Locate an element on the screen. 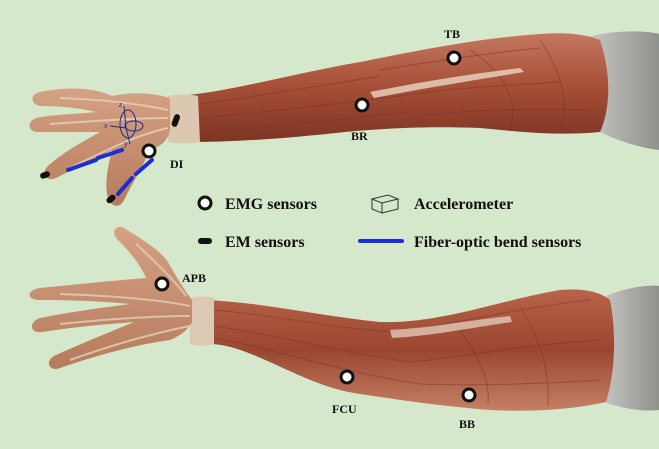 Image resolution: width=659 pixels, height=449 pixels. emg-sensor-di is located at coordinates (149, 151).